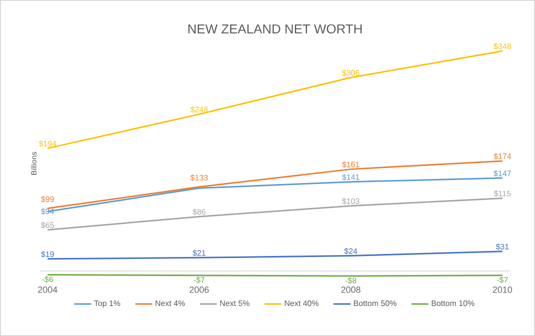  I want to click on x-tick-label: 2004, so click(48, 289).